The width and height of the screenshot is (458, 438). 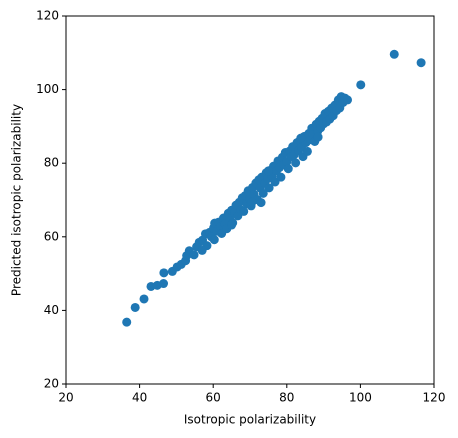 I want to click on x-tick-label: 120, so click(x=434, y=398).